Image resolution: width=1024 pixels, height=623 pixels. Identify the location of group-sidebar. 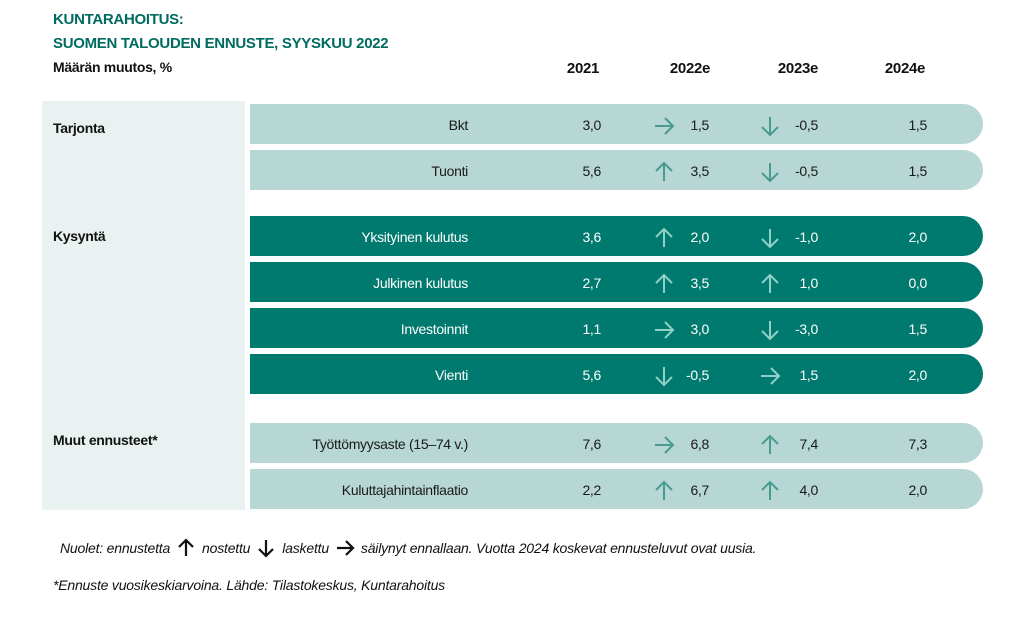
(143, 305).